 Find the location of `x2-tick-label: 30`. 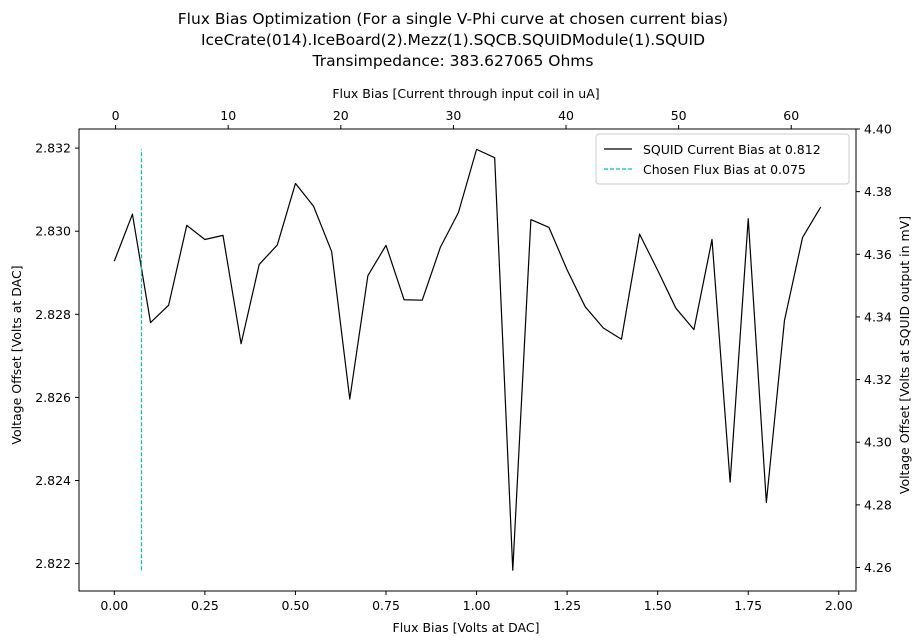

x2-tick-label: 30 is located at coordinates (453, 115).